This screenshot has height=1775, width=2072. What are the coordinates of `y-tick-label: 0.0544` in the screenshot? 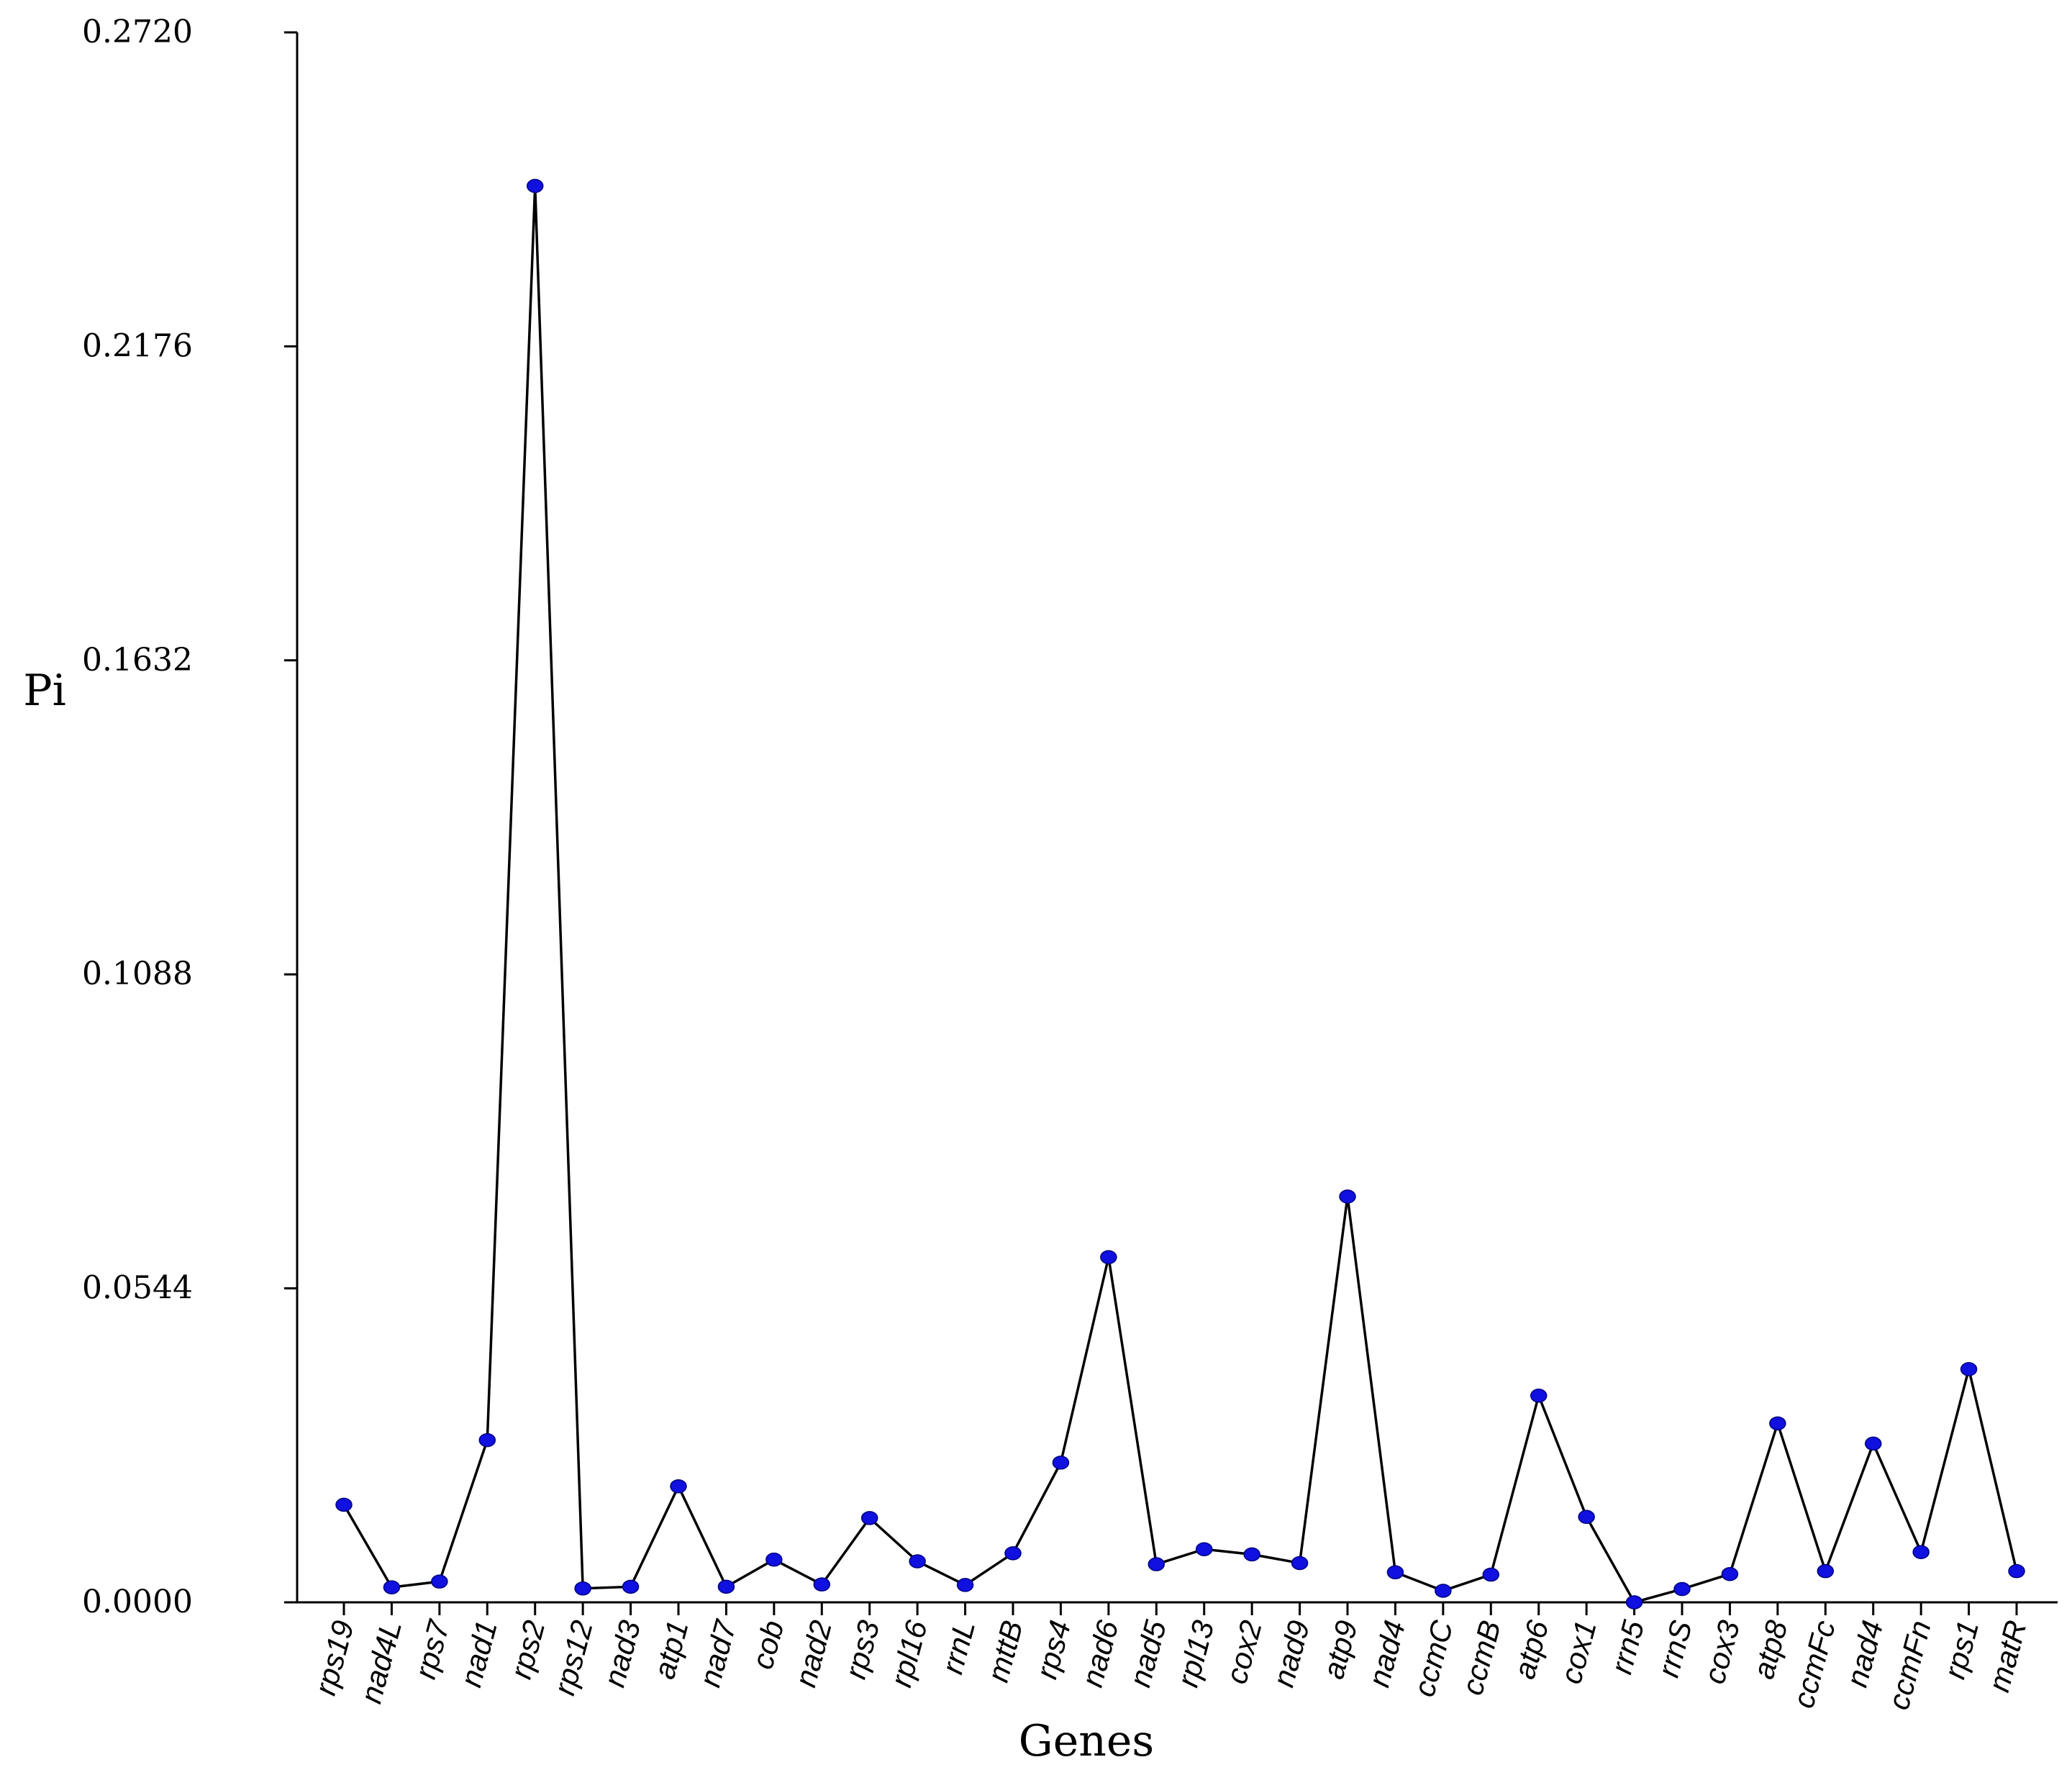 It's located at (138, 1288).